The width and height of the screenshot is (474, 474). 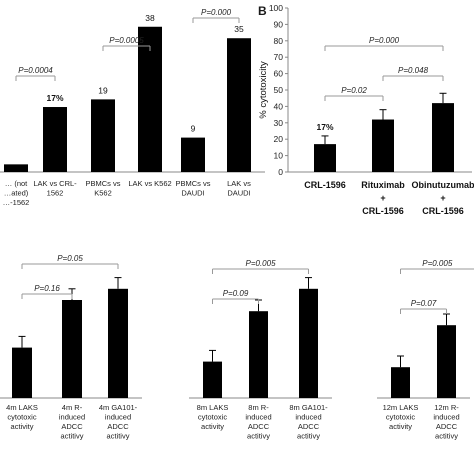 What do you see at coordinates (279, 139) in the screenshot?
I see `y-tick-label: 20` at bounding box center [279, 139].